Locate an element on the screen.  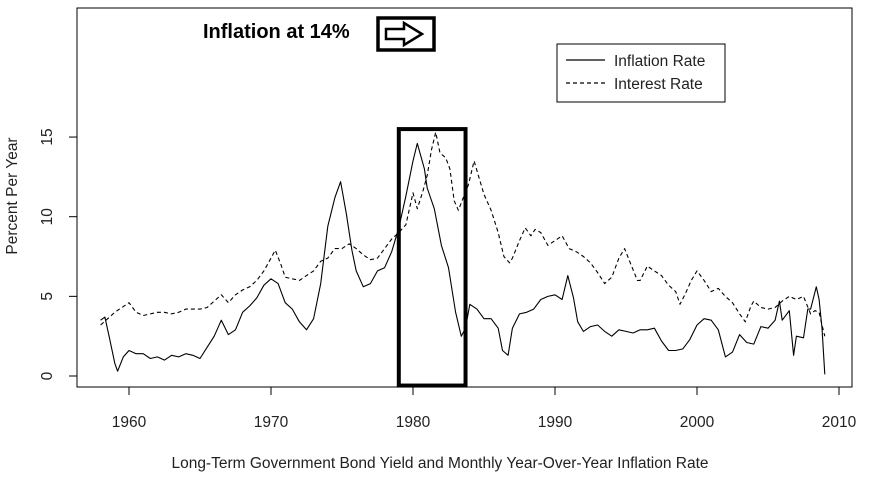
legend-label-interest-rate: Interest Rate is located at coordinates (658, 84).